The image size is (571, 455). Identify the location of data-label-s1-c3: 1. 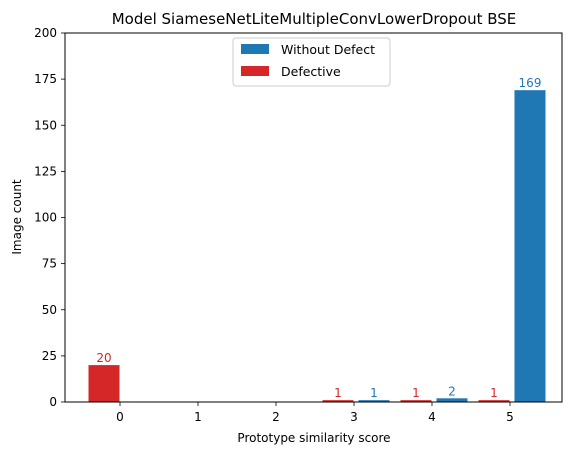
(338, 393).